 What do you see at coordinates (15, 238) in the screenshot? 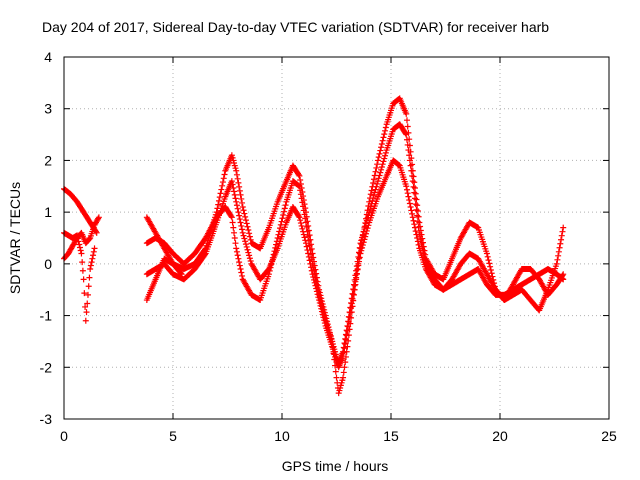
I see `y-axis-label: SDTVAR / TECUs` at bounding box center [15, 238].